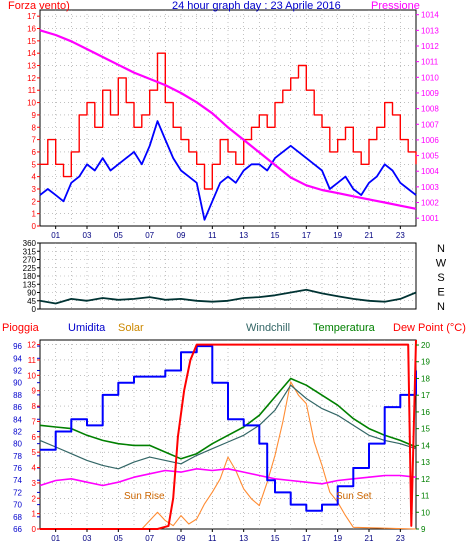 This screenshot has height=555, width=466. What do you see at coordinates (425, 345) in the screenshot?
I see `temperature-tick-label: 20` at bounding box center [425, 345].